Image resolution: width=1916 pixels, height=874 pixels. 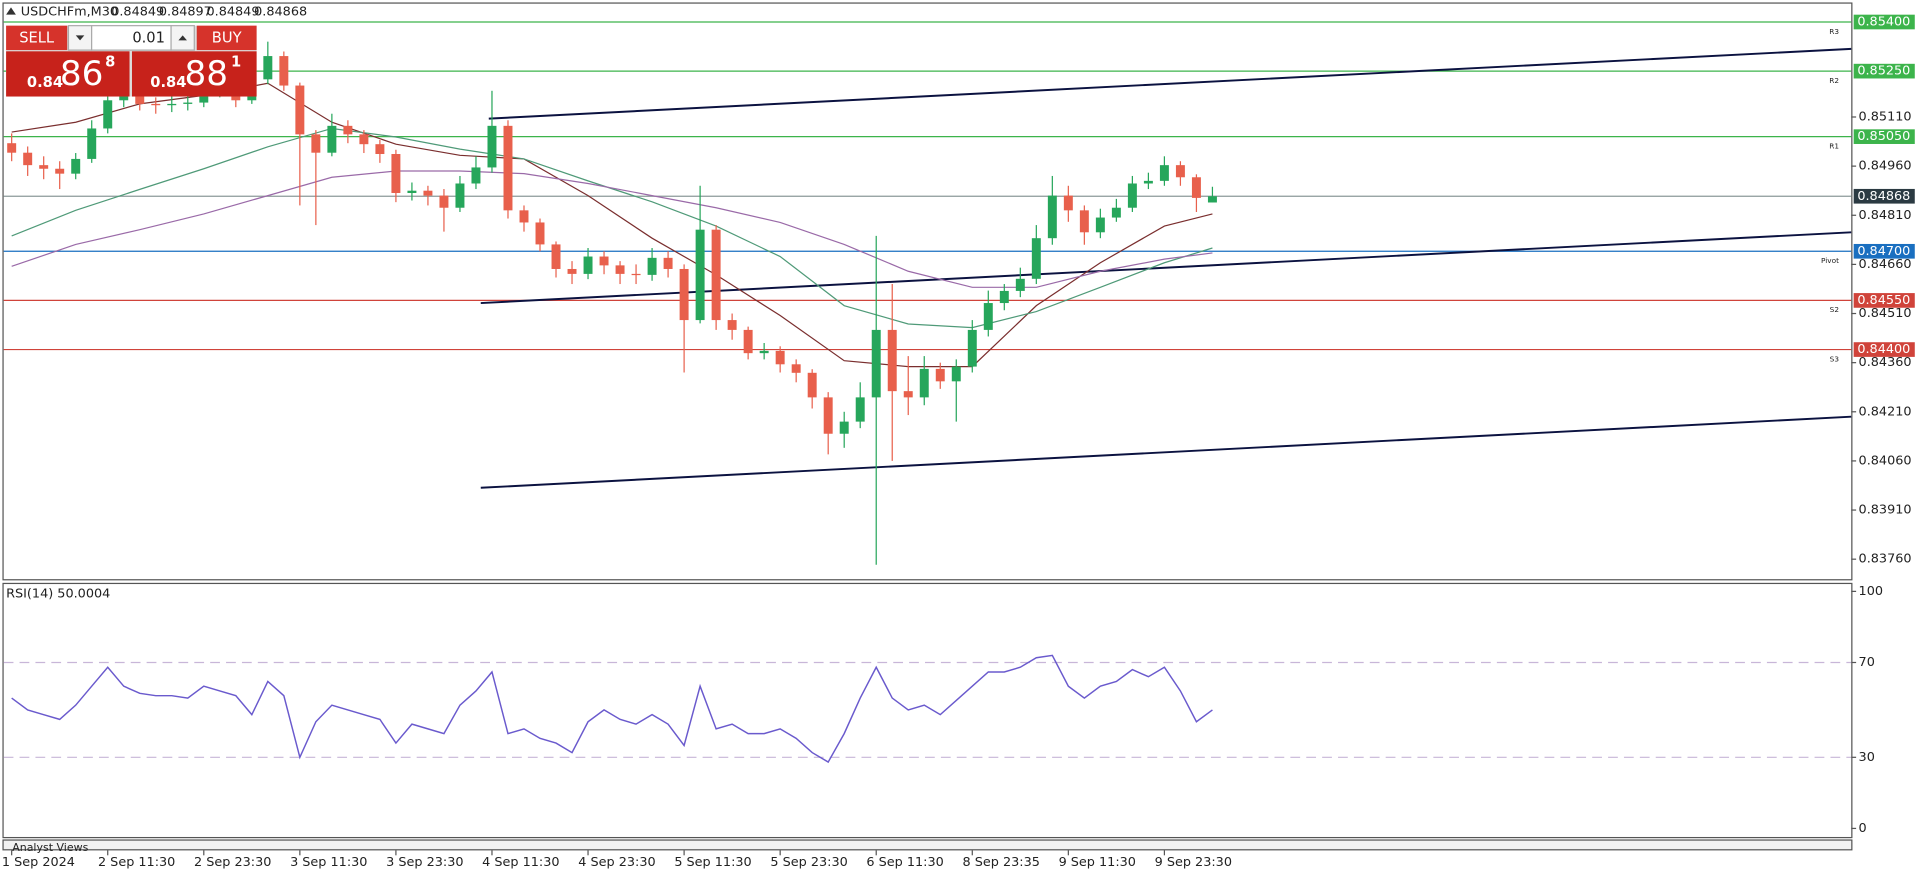 I want to click on lot-field, so click(x=131, y=38).